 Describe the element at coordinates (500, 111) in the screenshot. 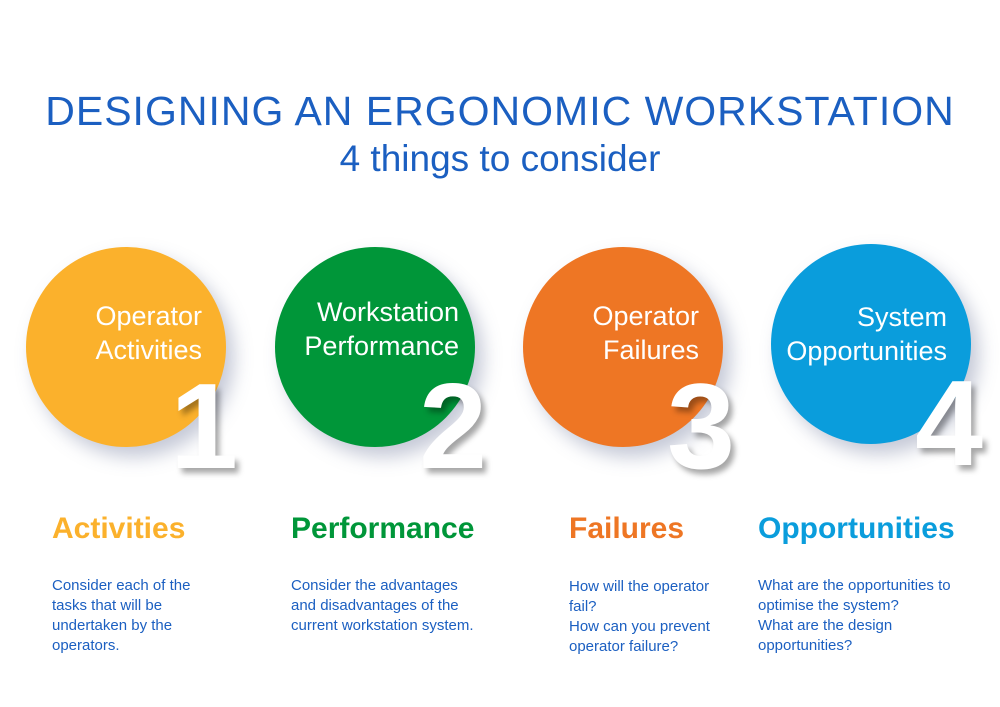

I see `page-title: DESIGNING AN ERGONOMIC WORKSTATION` at that location.